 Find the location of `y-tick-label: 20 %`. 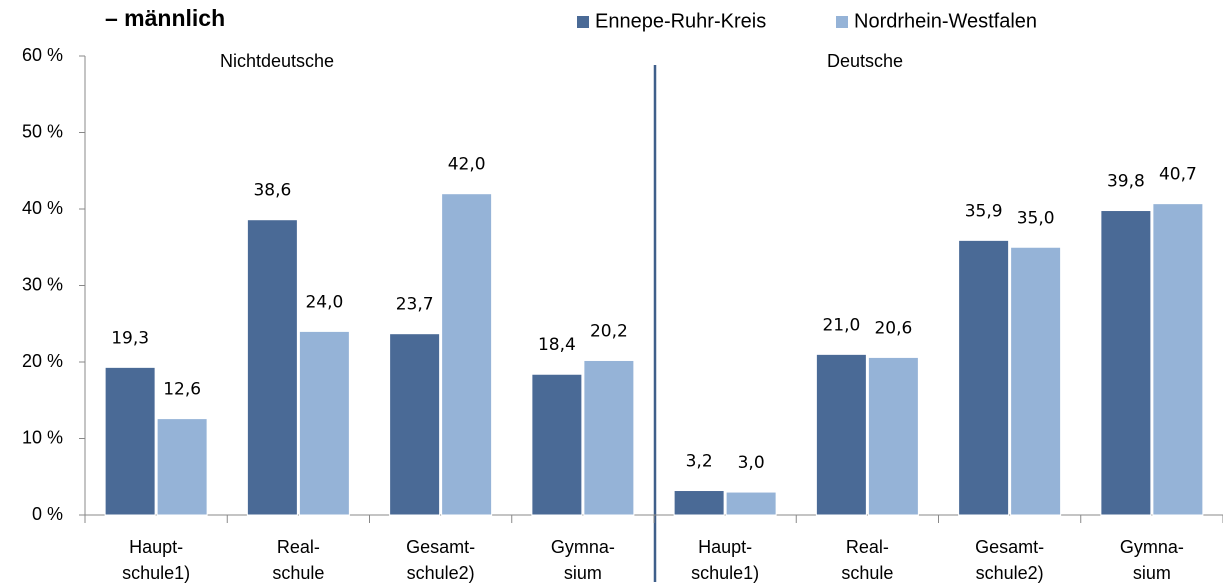

y-tick-label: 20 % is located at coordinates (42, 361).